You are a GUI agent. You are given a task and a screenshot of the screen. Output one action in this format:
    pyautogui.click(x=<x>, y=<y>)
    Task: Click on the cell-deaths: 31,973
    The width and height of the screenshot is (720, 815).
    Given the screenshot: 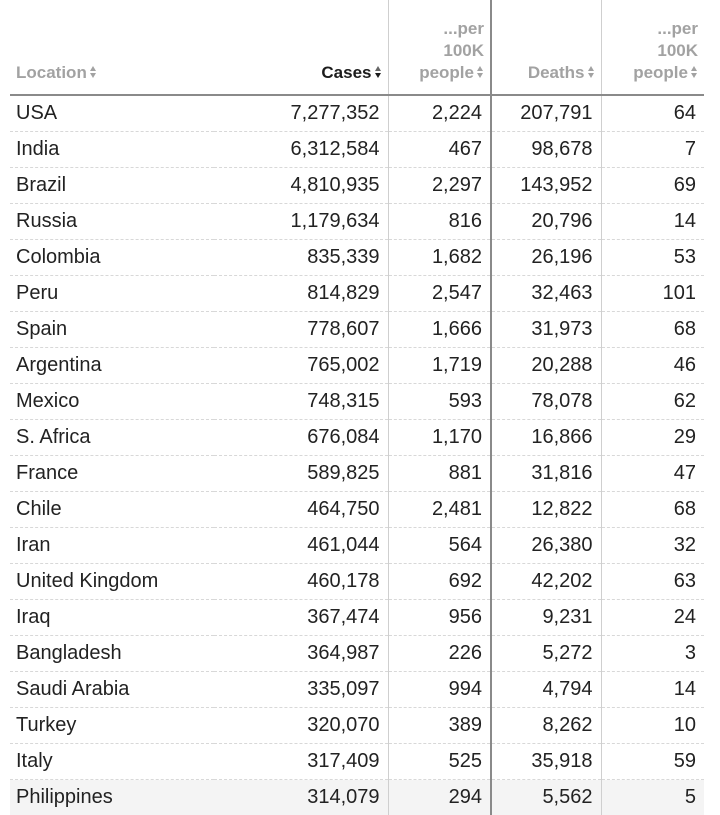 What is the action you would take?
    pyautogui.click(x=545, y=329)
    